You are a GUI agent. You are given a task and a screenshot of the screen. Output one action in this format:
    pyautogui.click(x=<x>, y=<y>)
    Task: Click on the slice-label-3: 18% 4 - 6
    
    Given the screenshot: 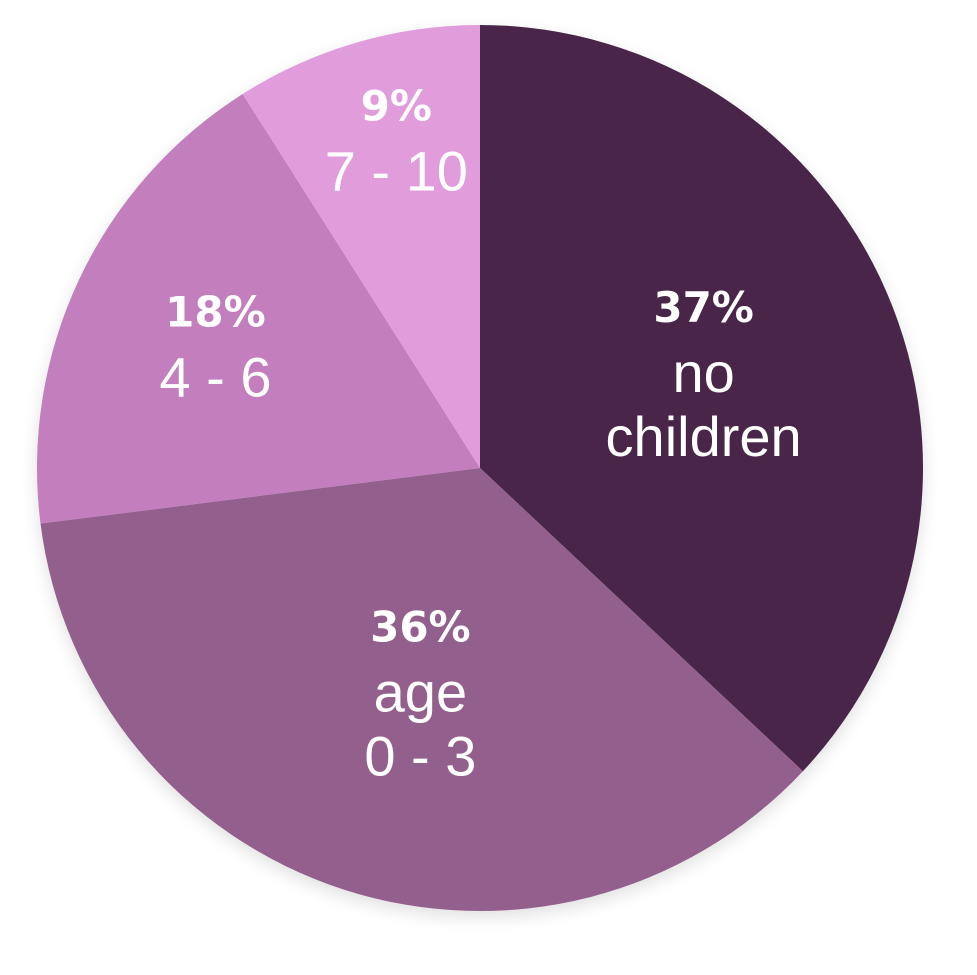 What is the action you would take?
    pyautogui.click(x=215, y=348)
    